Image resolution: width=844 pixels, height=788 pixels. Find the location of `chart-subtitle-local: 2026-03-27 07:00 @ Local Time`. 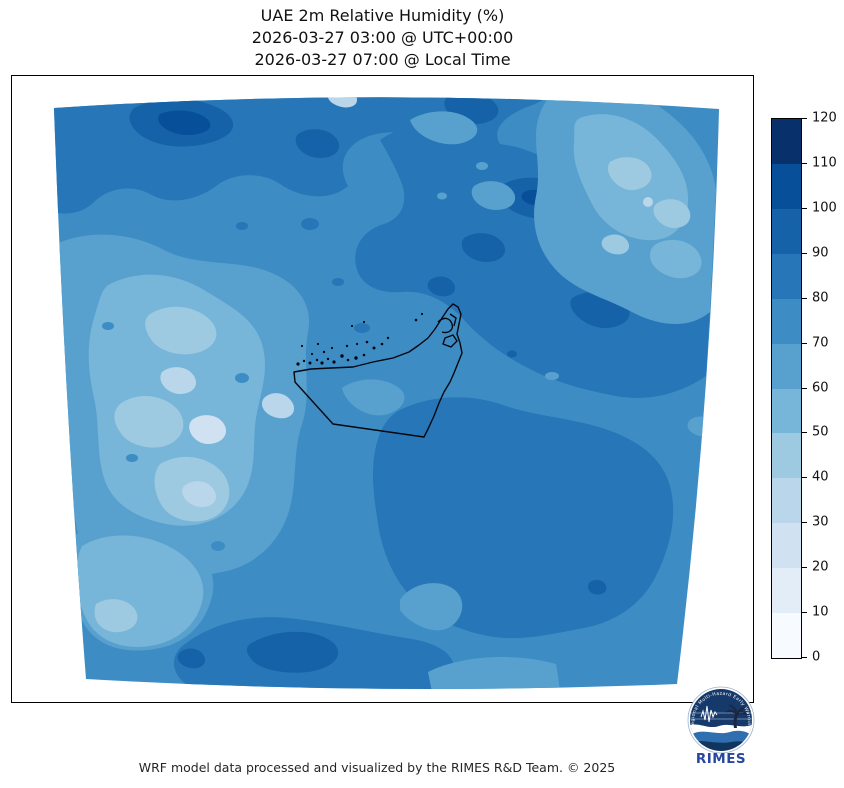

chart-subtitle-local: 2026-03-27 07:00 @ Local Time is located at coordinates (382, 59).